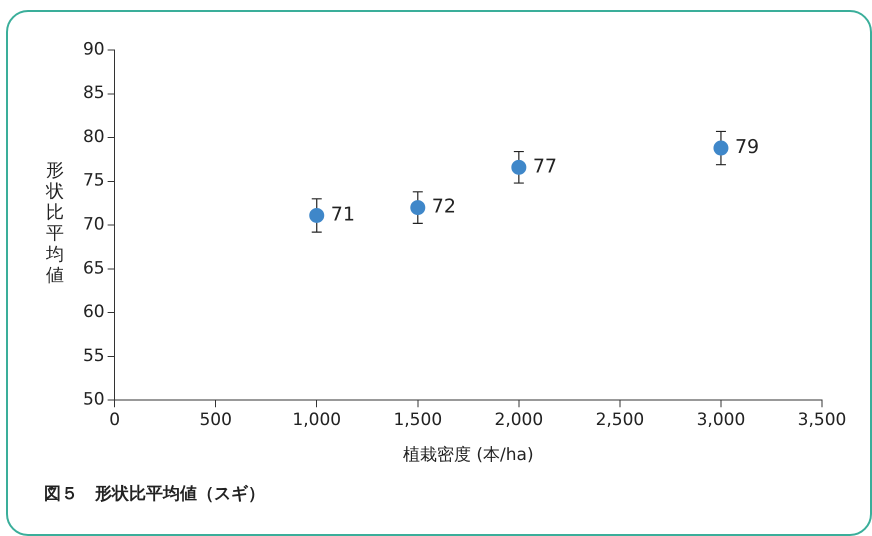  I want to click on y-tick-label: 50, so click(93, 400).